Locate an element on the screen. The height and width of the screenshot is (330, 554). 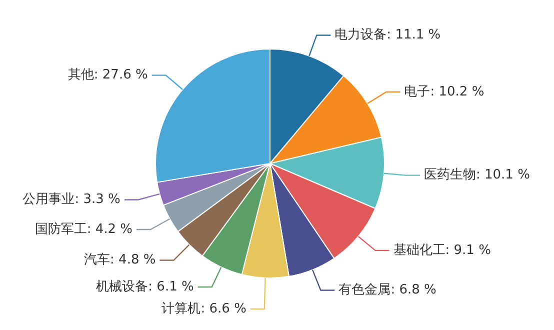
slice-label: 计算机: 6.6 % is located at coordinates (204, 308).